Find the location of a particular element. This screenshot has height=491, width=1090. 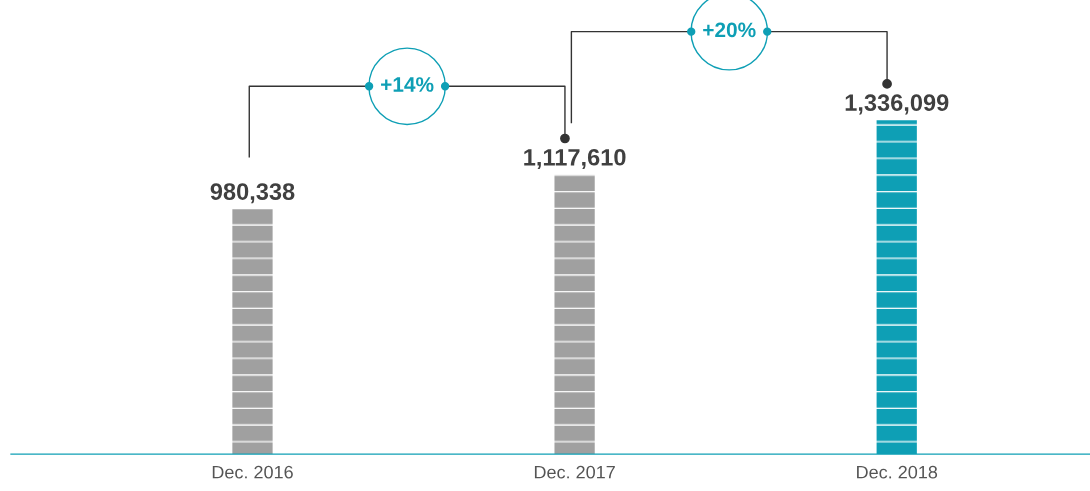

data-label: 980,338 is located at coordinates (252, 193).